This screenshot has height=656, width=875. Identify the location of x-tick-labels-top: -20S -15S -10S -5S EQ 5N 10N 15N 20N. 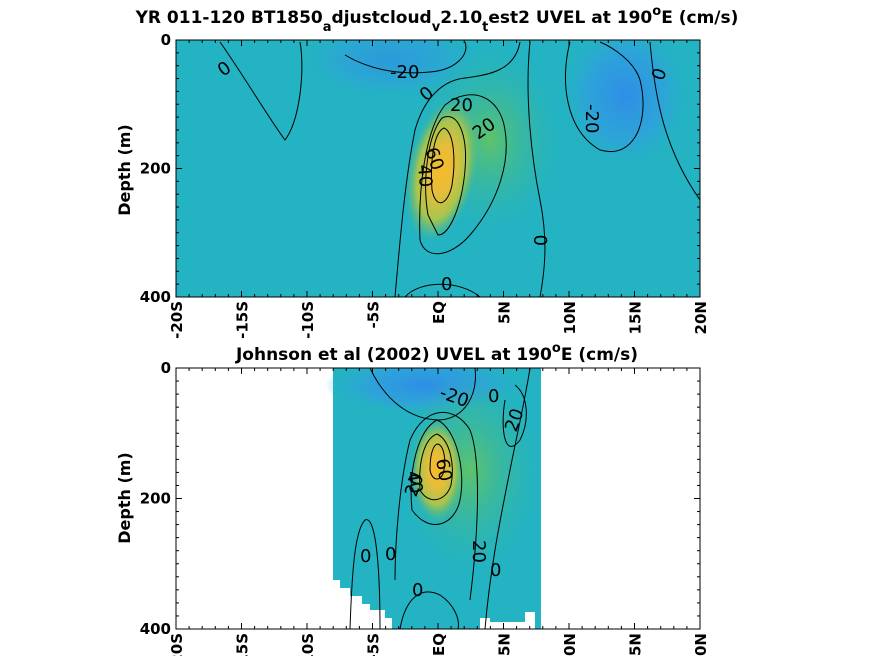
(439, 320).